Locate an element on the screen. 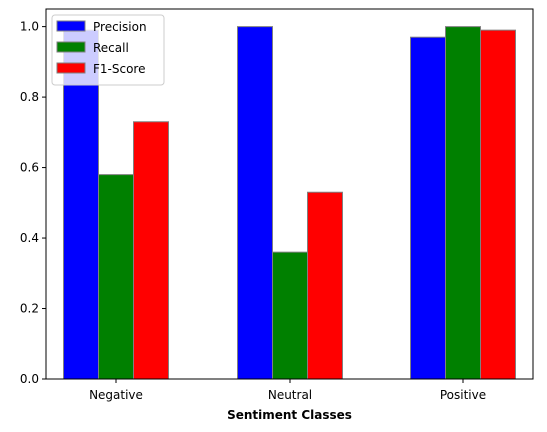 The image size is (547, 432). bar-recall-neutral is located at coordinates (290, 315).